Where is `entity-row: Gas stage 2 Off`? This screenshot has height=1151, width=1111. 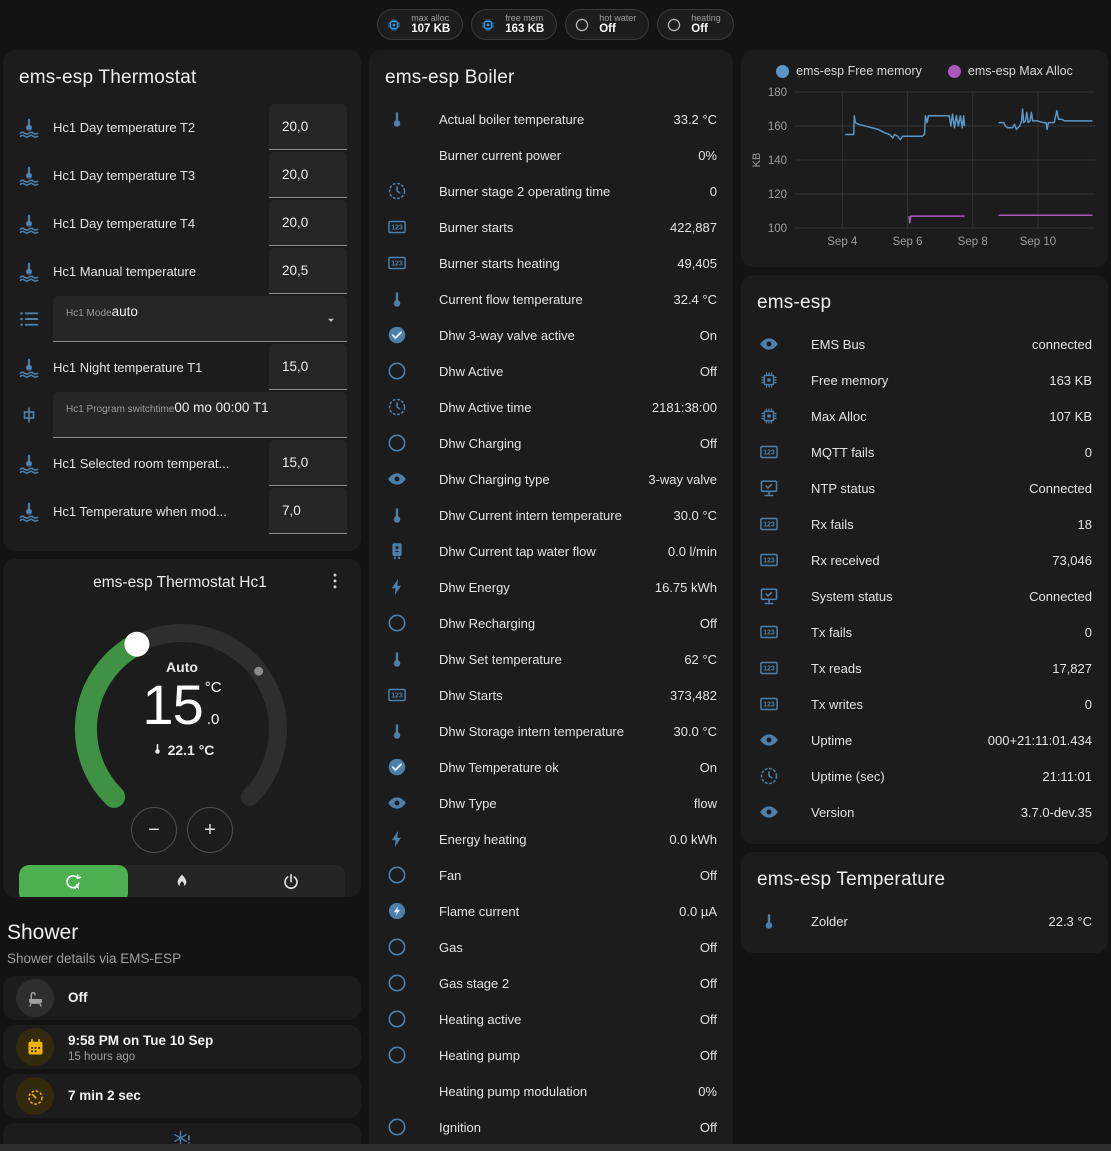
entity-row: Gas stage 2 Off is located at coordinates (551, 983).